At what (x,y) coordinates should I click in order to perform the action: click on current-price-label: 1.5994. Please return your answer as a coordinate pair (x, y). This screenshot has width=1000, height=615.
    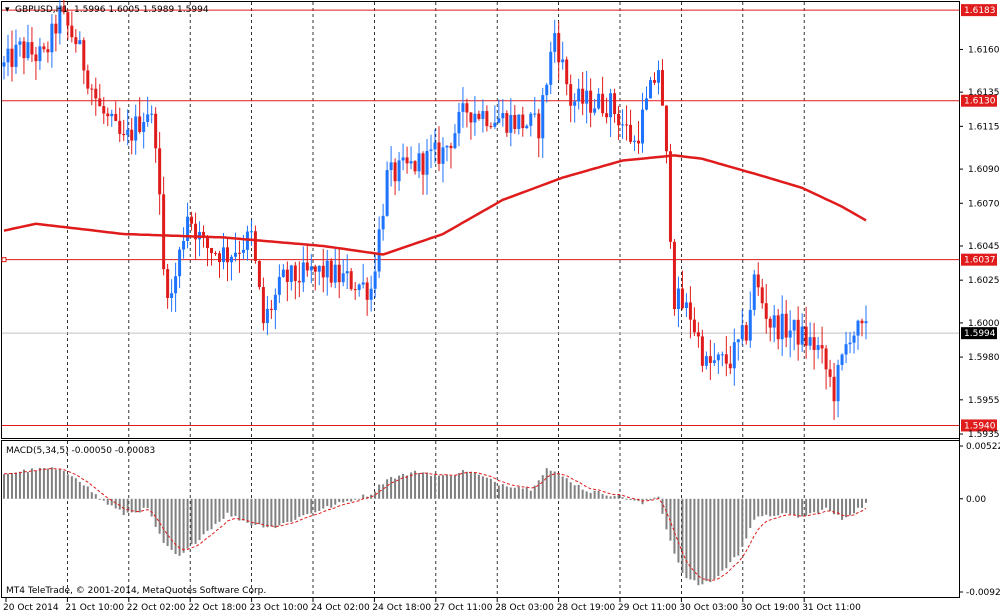
    Looking at the image, I should click on (980, 334).